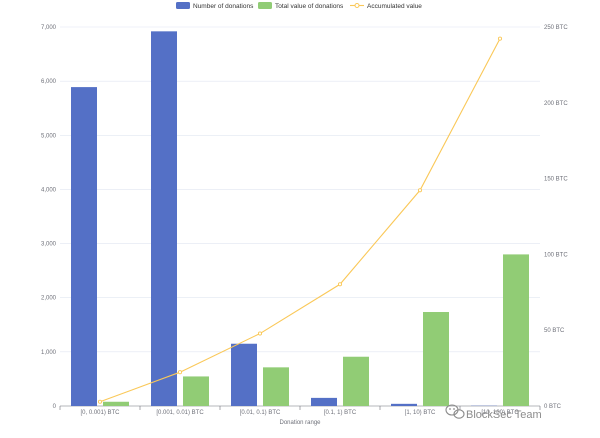 This screenshot has width=600, height=438. Describe the element at coordinates (49, 353) in the screenshot. I see `y-tick-label: 1,000` at that location.